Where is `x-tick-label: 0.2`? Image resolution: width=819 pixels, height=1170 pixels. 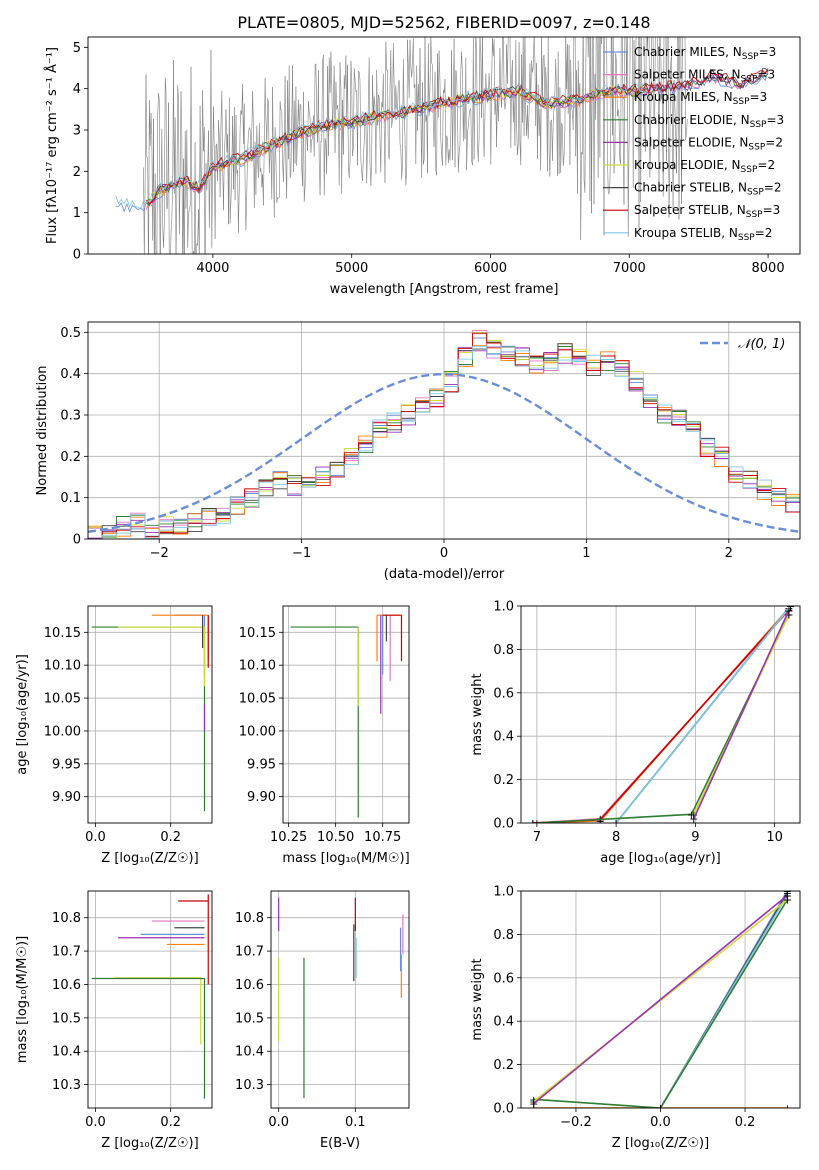 x-tick-label: 0.2 is located at coordinates (170, 1122).